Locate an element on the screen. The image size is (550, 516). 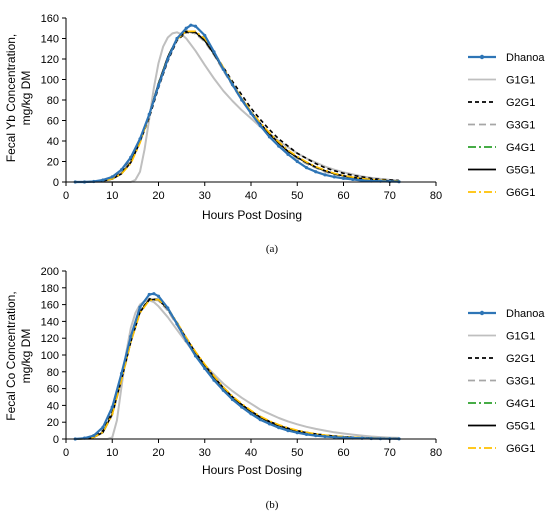
panel-b-legend: Dhanoa G1G1 G2G1 G3G1 G4G1 G5G1 G6G1 is located at coordinates (506, 381).